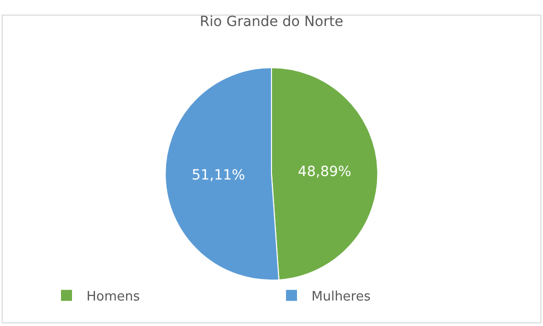  Describe the element at coordinates (341, 297) in the screenshot. I see `legend-label: Mulheres` at that location.